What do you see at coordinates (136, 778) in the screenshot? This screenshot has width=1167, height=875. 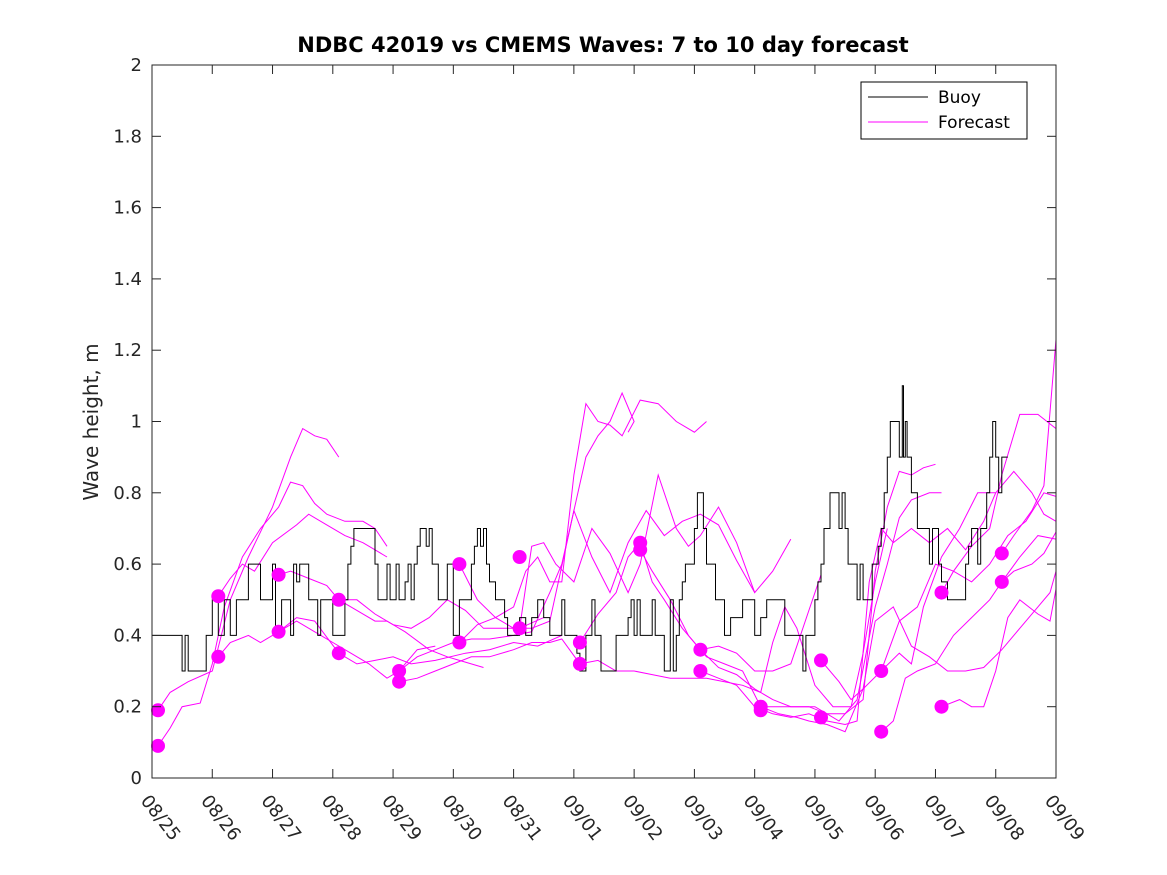 I see `y-tick-label: 0` at bounding box center [136, 778].